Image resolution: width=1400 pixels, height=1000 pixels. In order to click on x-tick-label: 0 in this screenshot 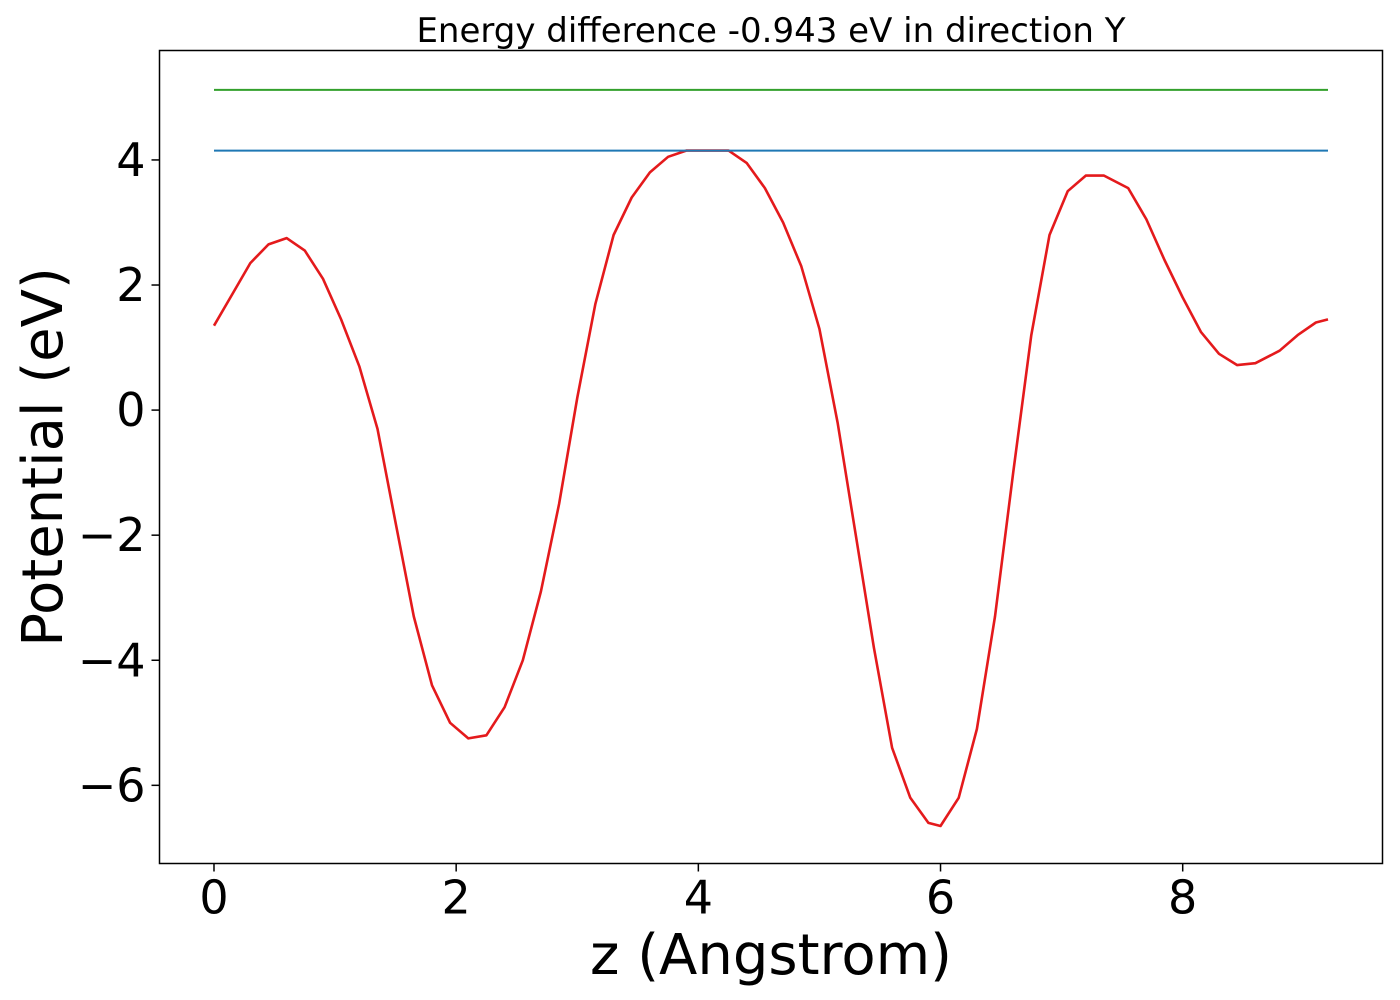, I will do `click(213, 898)`.